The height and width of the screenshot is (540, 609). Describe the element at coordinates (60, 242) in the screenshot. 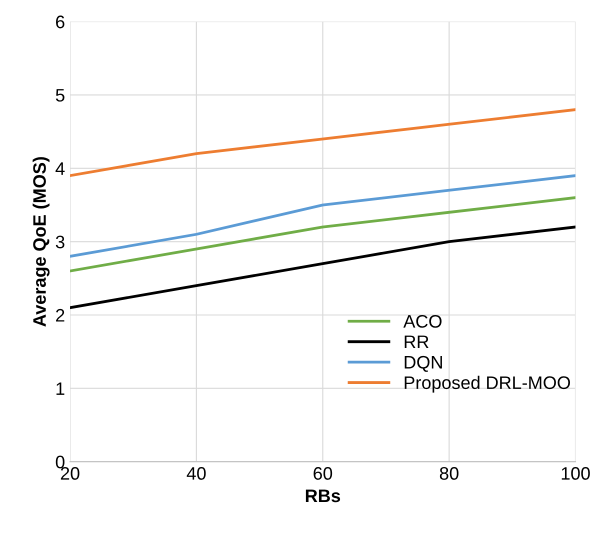

I see `y-tick-label: 3` at that location.